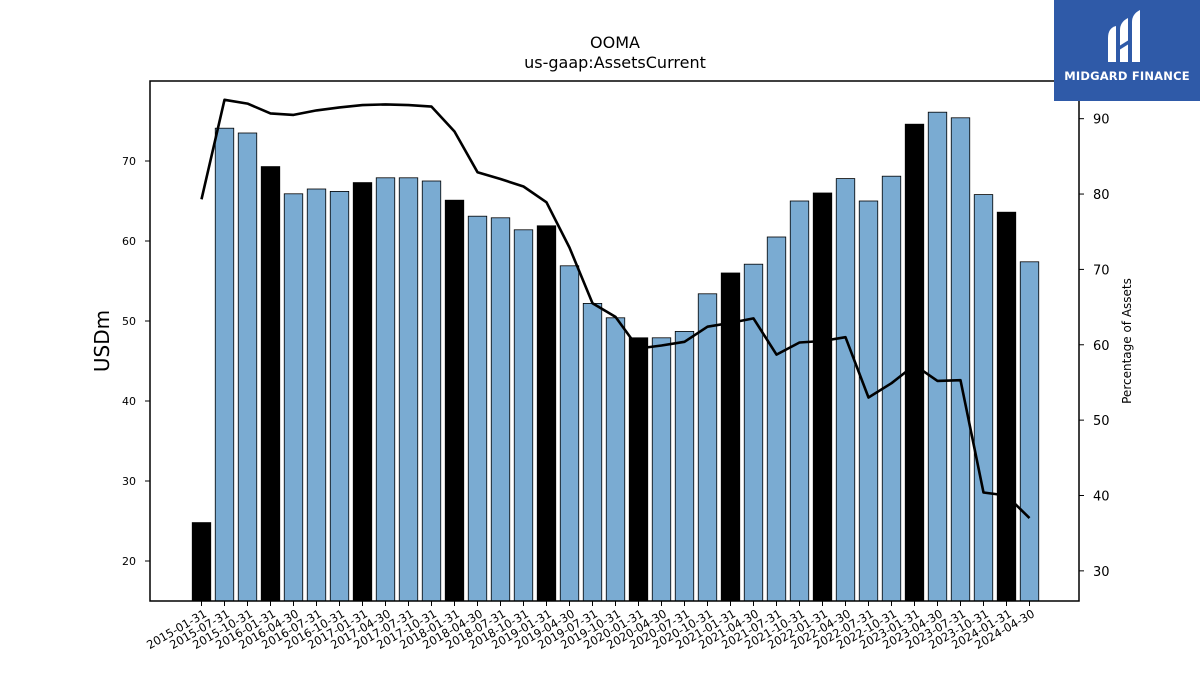  I want to click on y-tick-label-60: 60, so click(129, 241).